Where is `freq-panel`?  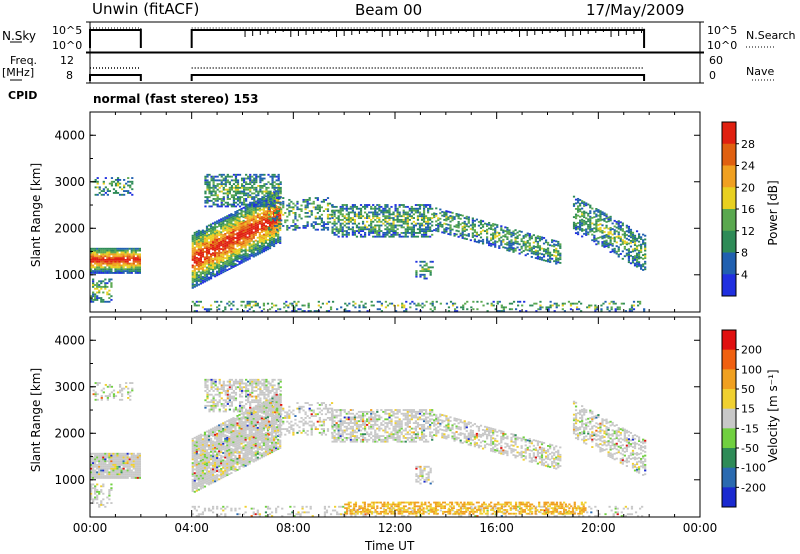 freq-panel is located at coordinates (395, 68).